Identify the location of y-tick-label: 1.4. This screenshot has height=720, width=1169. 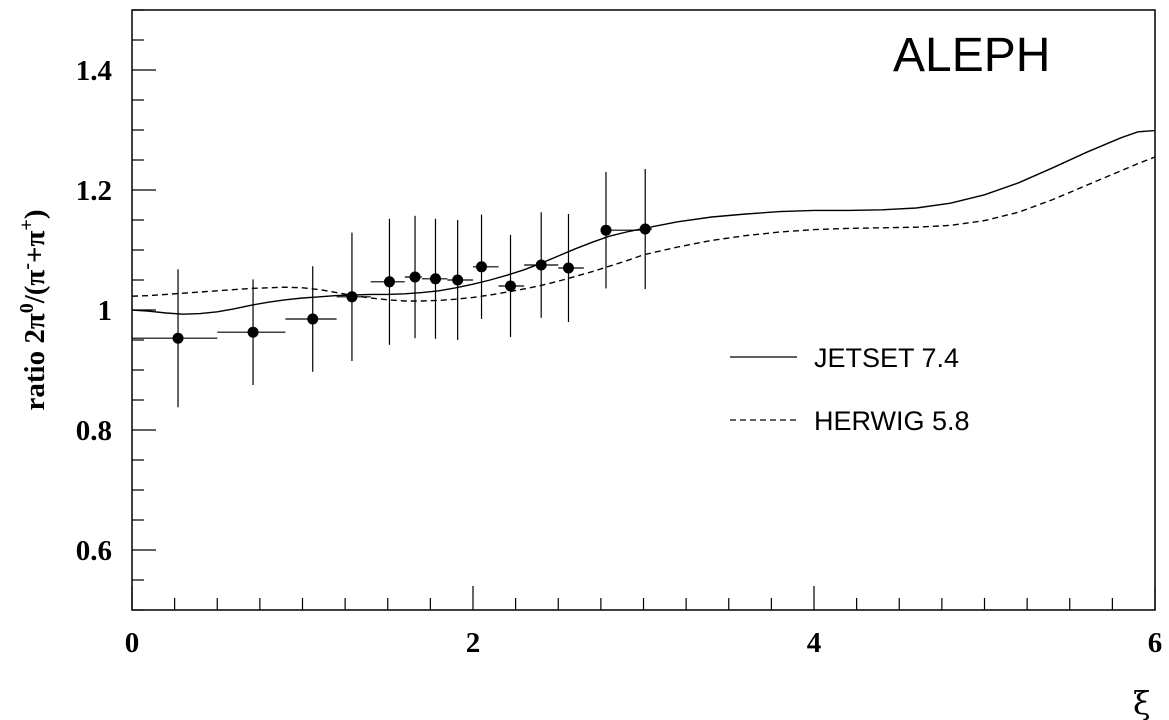
(94, 71).